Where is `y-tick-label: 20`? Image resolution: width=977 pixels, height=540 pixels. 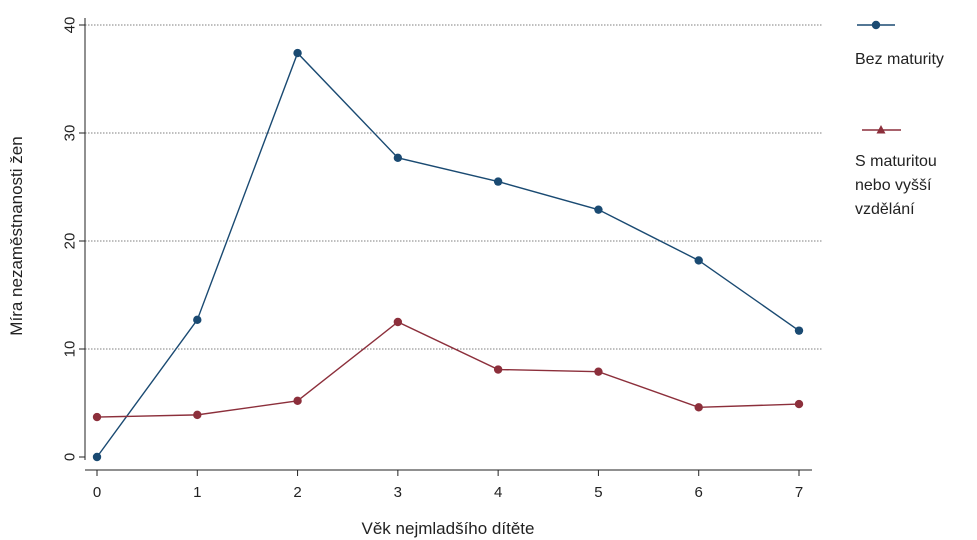
y-tick-label: 20 is located at coordinates (70, 241).